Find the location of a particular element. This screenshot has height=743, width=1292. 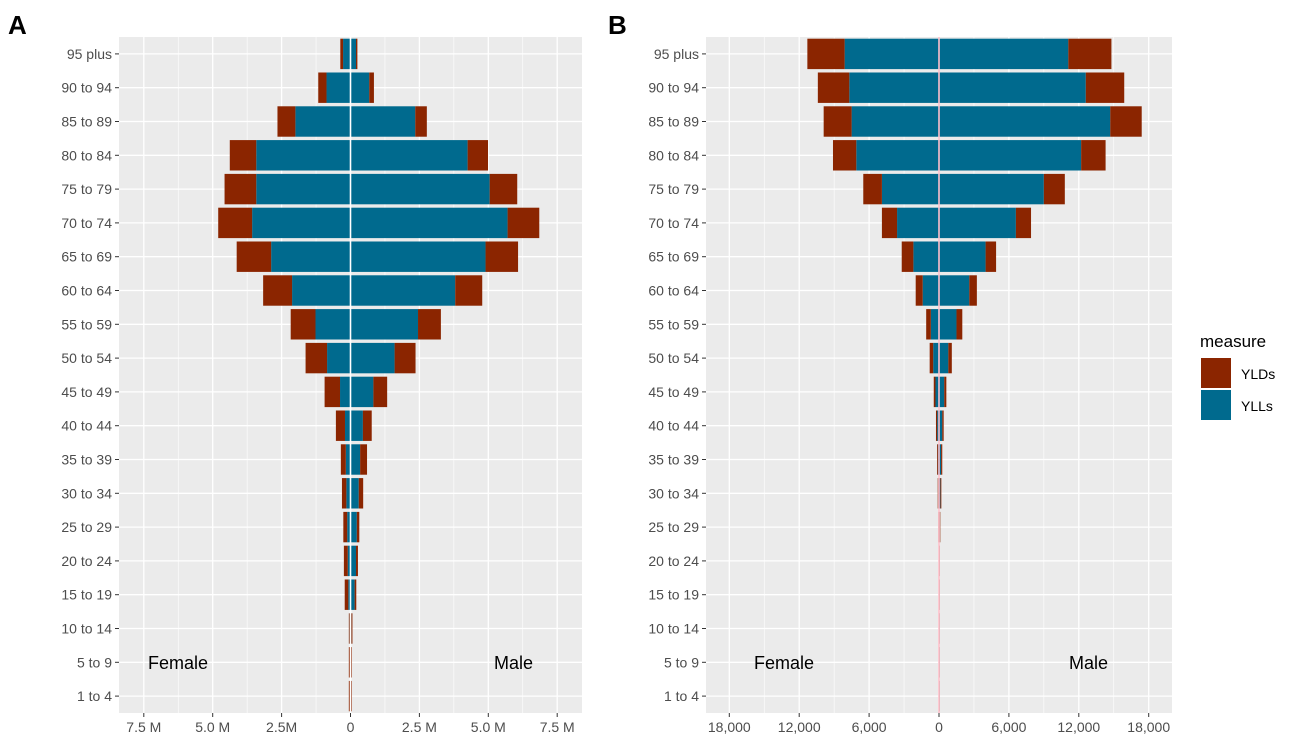

panel-a-female-label: Female is located at coordinates (178, 663).